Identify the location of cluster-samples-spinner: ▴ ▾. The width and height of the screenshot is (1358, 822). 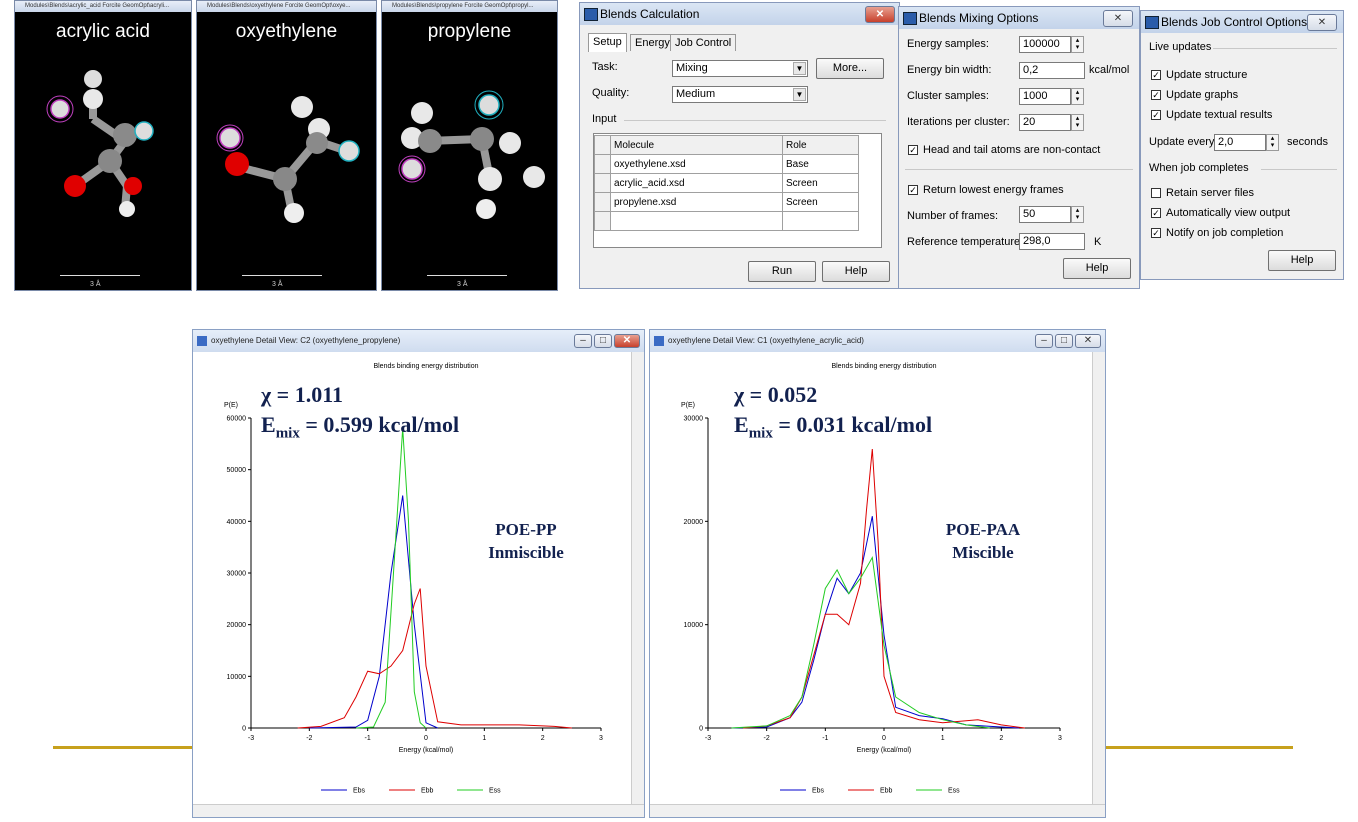
(1077, 96).